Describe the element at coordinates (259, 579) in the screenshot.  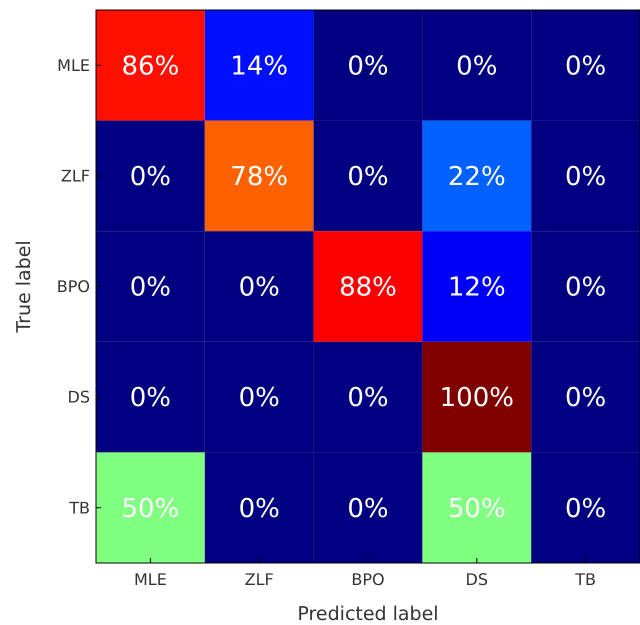
I see `x-tick-label: ZLF` at that location.